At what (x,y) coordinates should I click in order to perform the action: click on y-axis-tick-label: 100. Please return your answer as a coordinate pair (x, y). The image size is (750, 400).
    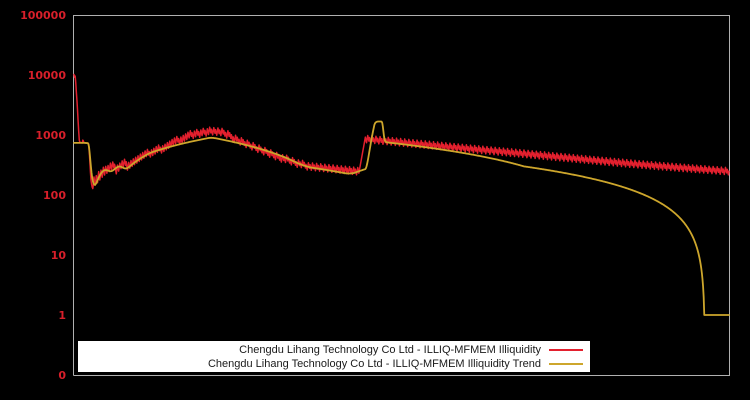
    Looking at the image, I should click on (54, 195).